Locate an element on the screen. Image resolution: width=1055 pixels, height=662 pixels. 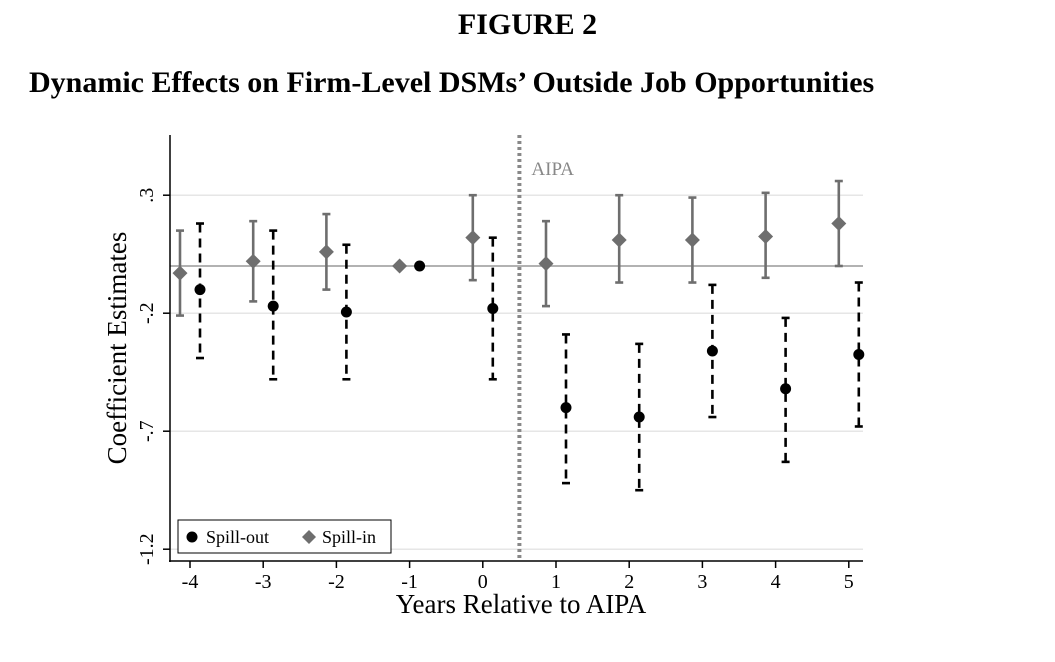
y-axis-label: Coefficient Estimates is located at coordinates (117, 348).